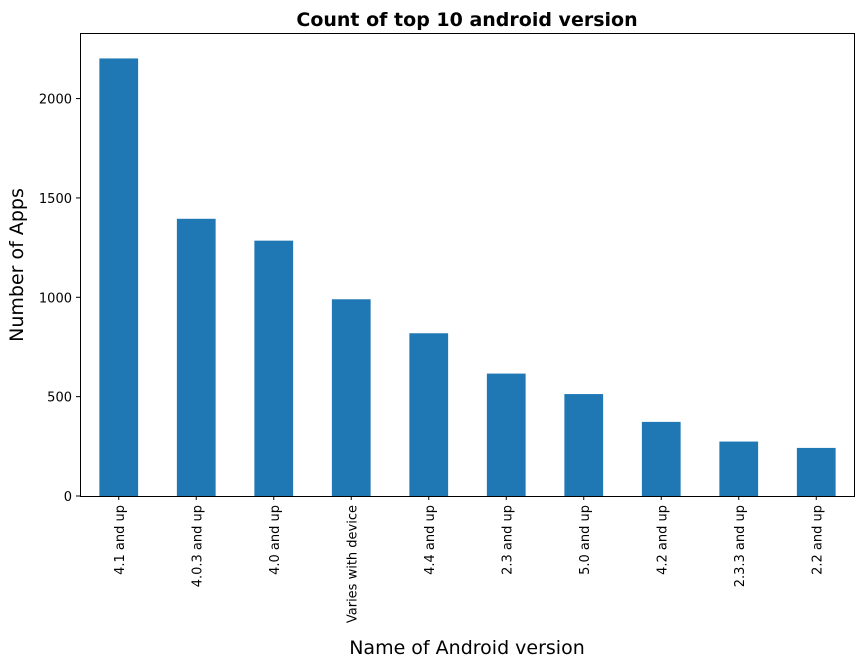 Image resolution: width=865 pixels, height=667 pixels. I want to click on x-tick-label: 2.3.3 and up, so click(740, 546).